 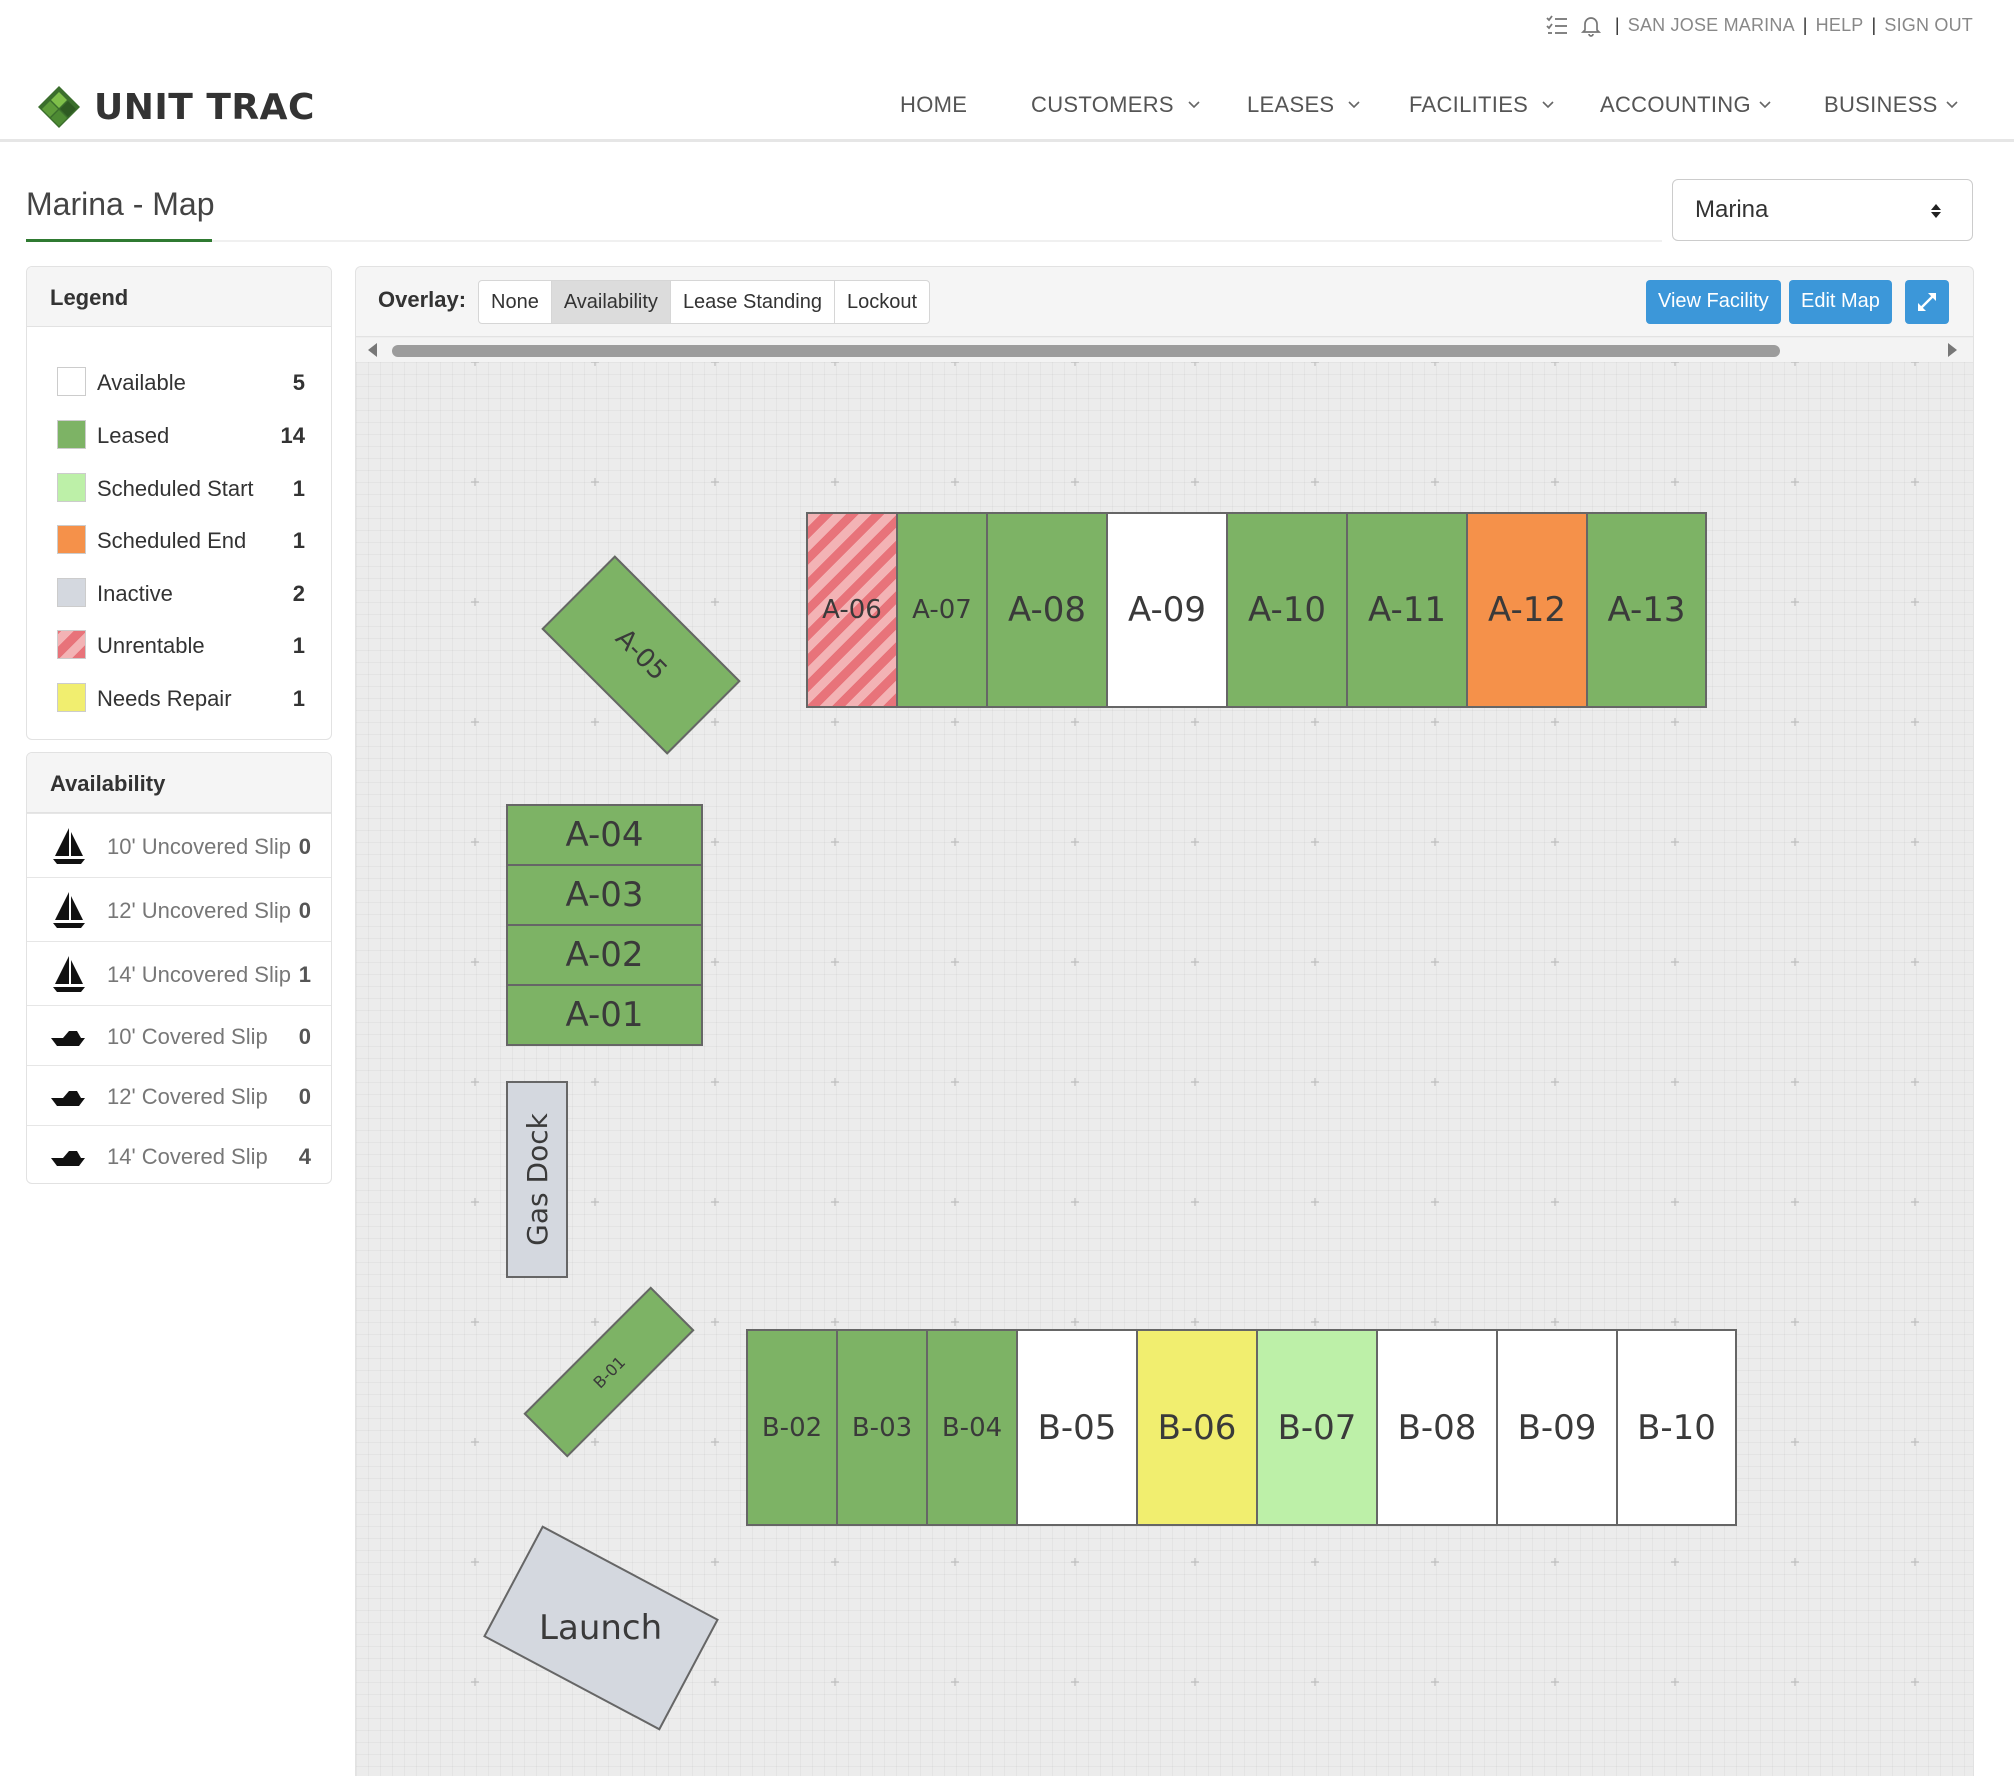 What do you see at coordinates (179, 845) in the screenshot?
I see `availability-row: 10' Uncovered Slip 0` at bounding box center [179, 845].